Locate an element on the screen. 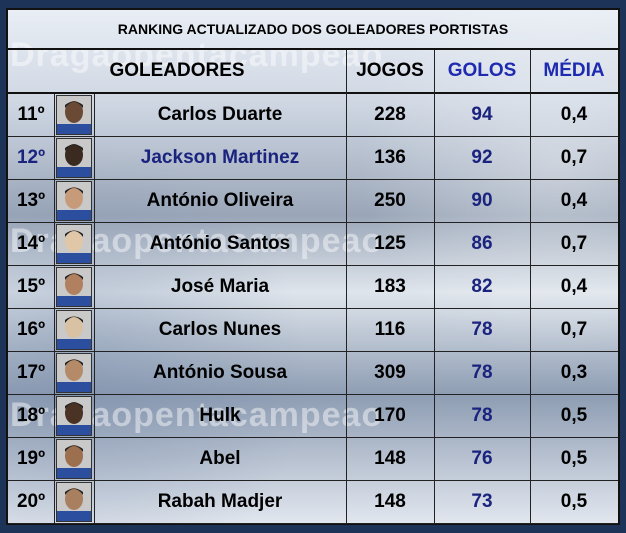 The width and height of the screenshot is (626, 533). jogos-value: 170 is located at coordinates (390, 415).